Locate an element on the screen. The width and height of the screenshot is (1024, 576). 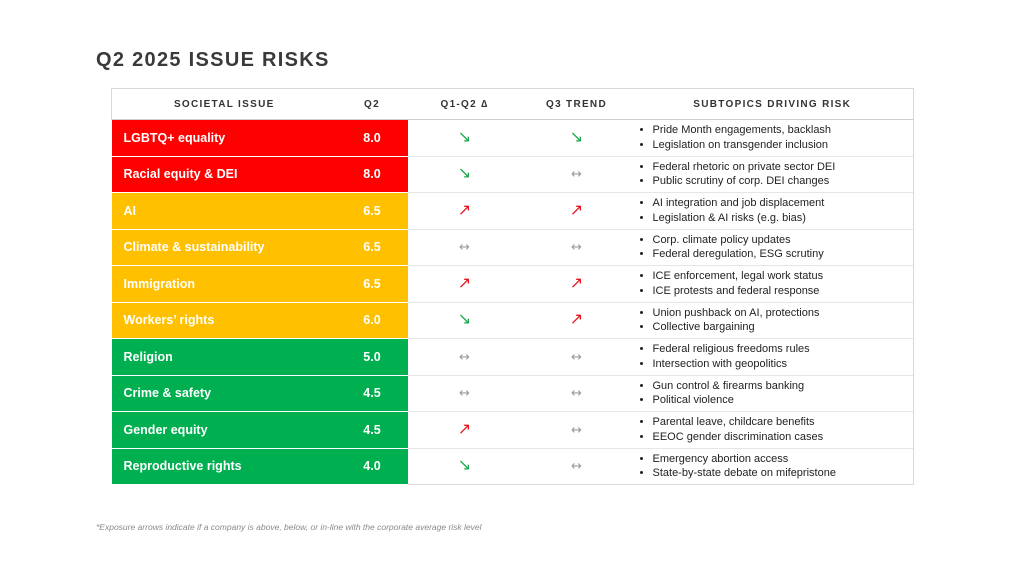
subtopic-item: ICE protests and federal response is located at coordinates (783, 291).